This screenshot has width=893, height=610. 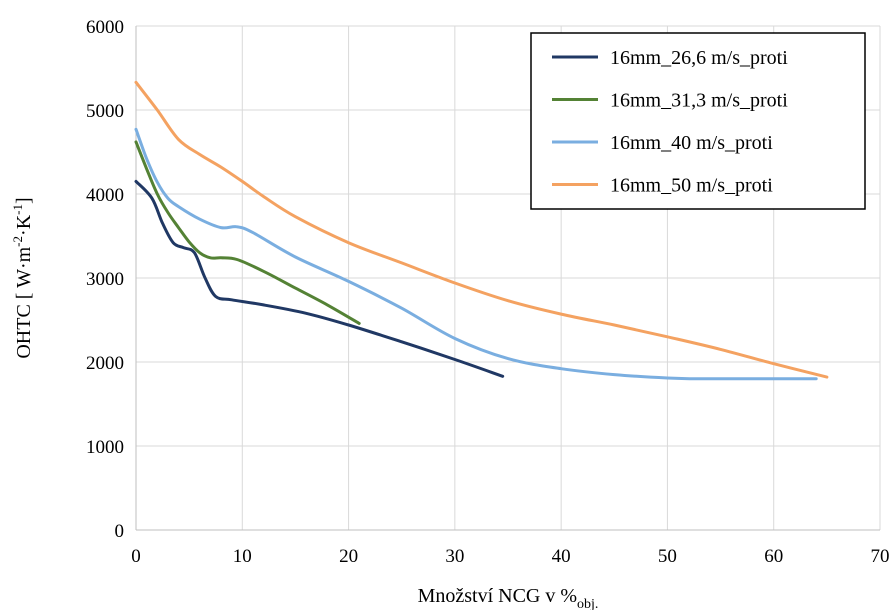 What do you see at coordinates (120, 531) in the screenshot?
I see `y-tick-label: 0` at bounding box center [120, 531].